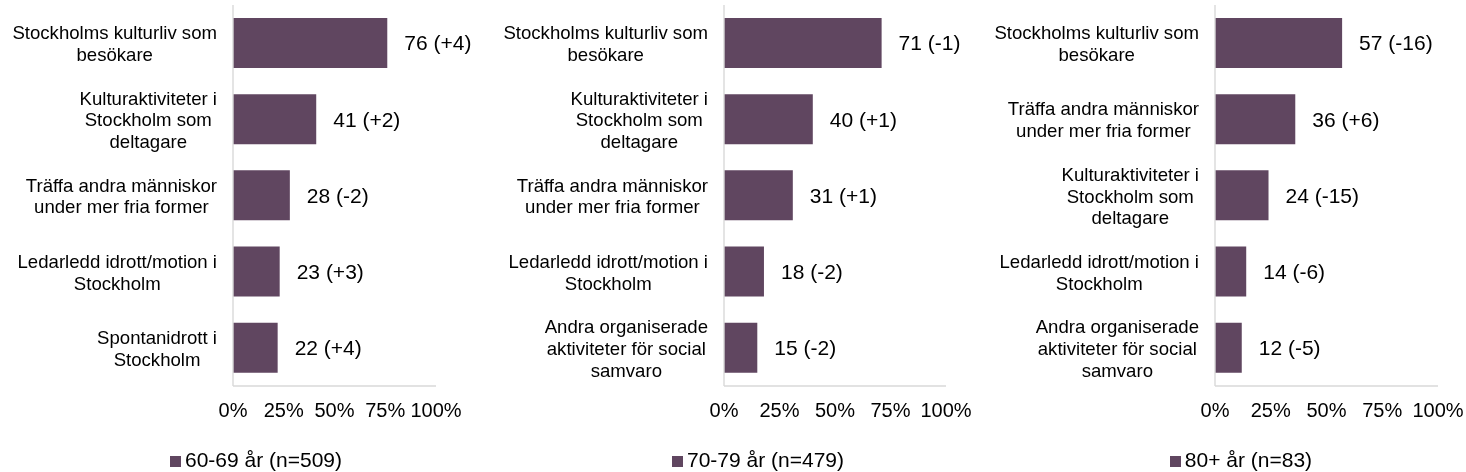 The image size is (1466, 472). I want to click on y-tick-label: Spontanidrott i Stockholm, so click(157, 348).